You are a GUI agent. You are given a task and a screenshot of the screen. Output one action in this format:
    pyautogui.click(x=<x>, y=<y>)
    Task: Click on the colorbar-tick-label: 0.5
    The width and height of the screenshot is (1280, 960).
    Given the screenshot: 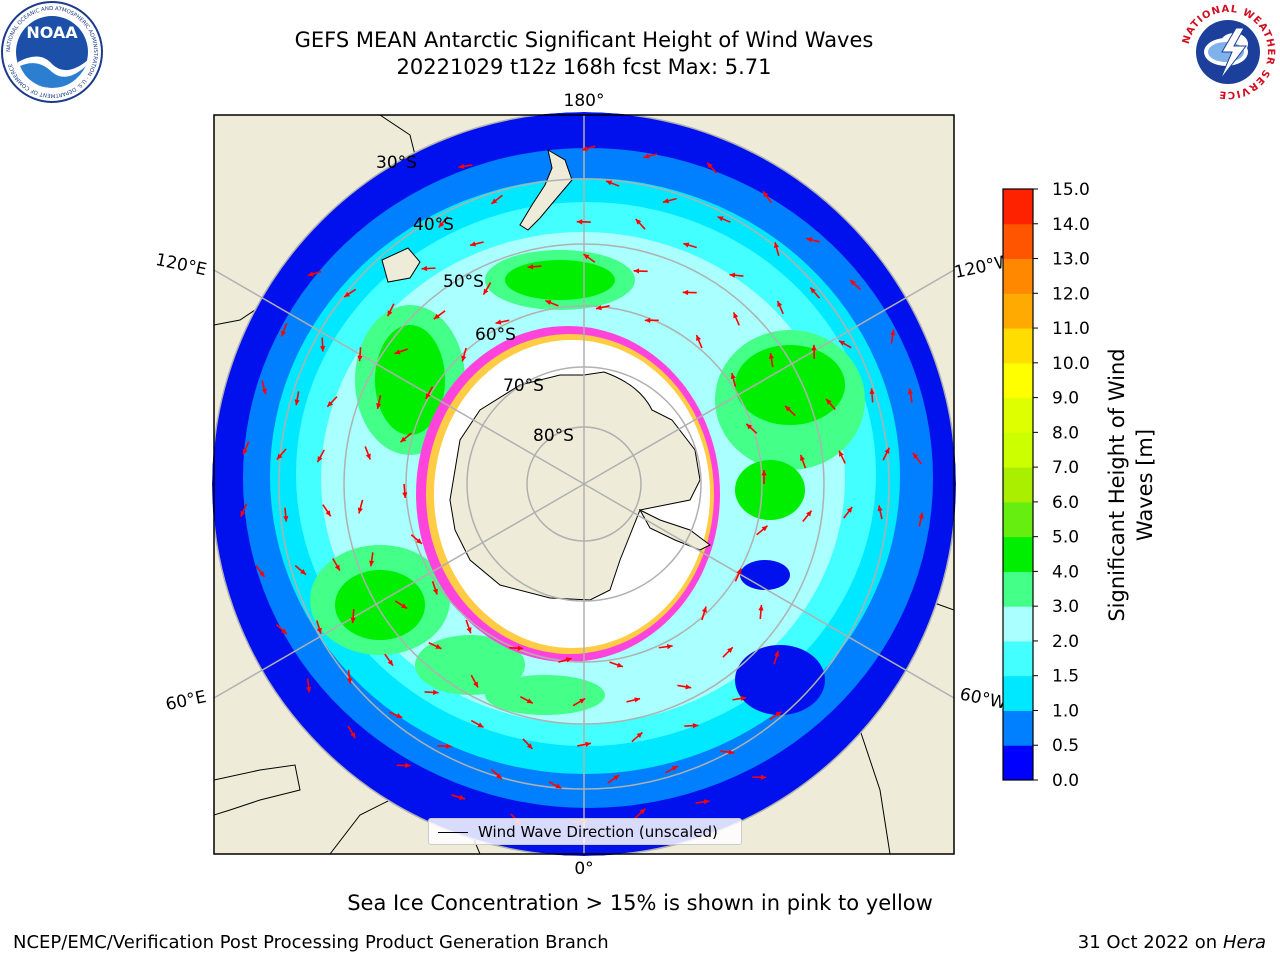 What is the action you would take?
    pyautogui.click(x=1065, y=746)
    